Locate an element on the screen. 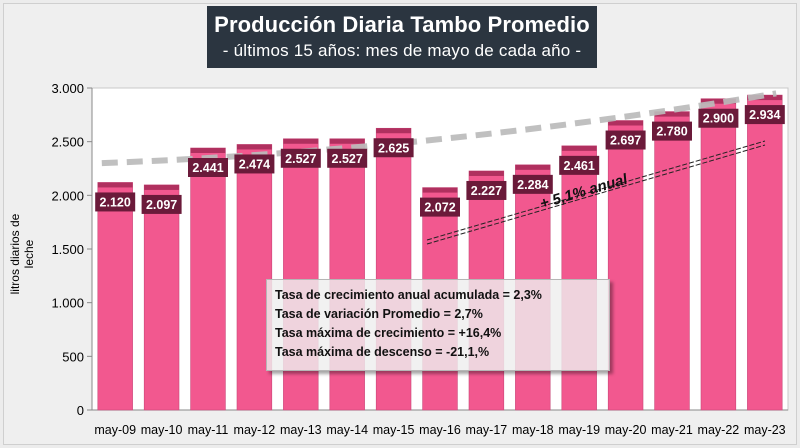  y-tick-label: 0 is located at coordinates (80, 410).